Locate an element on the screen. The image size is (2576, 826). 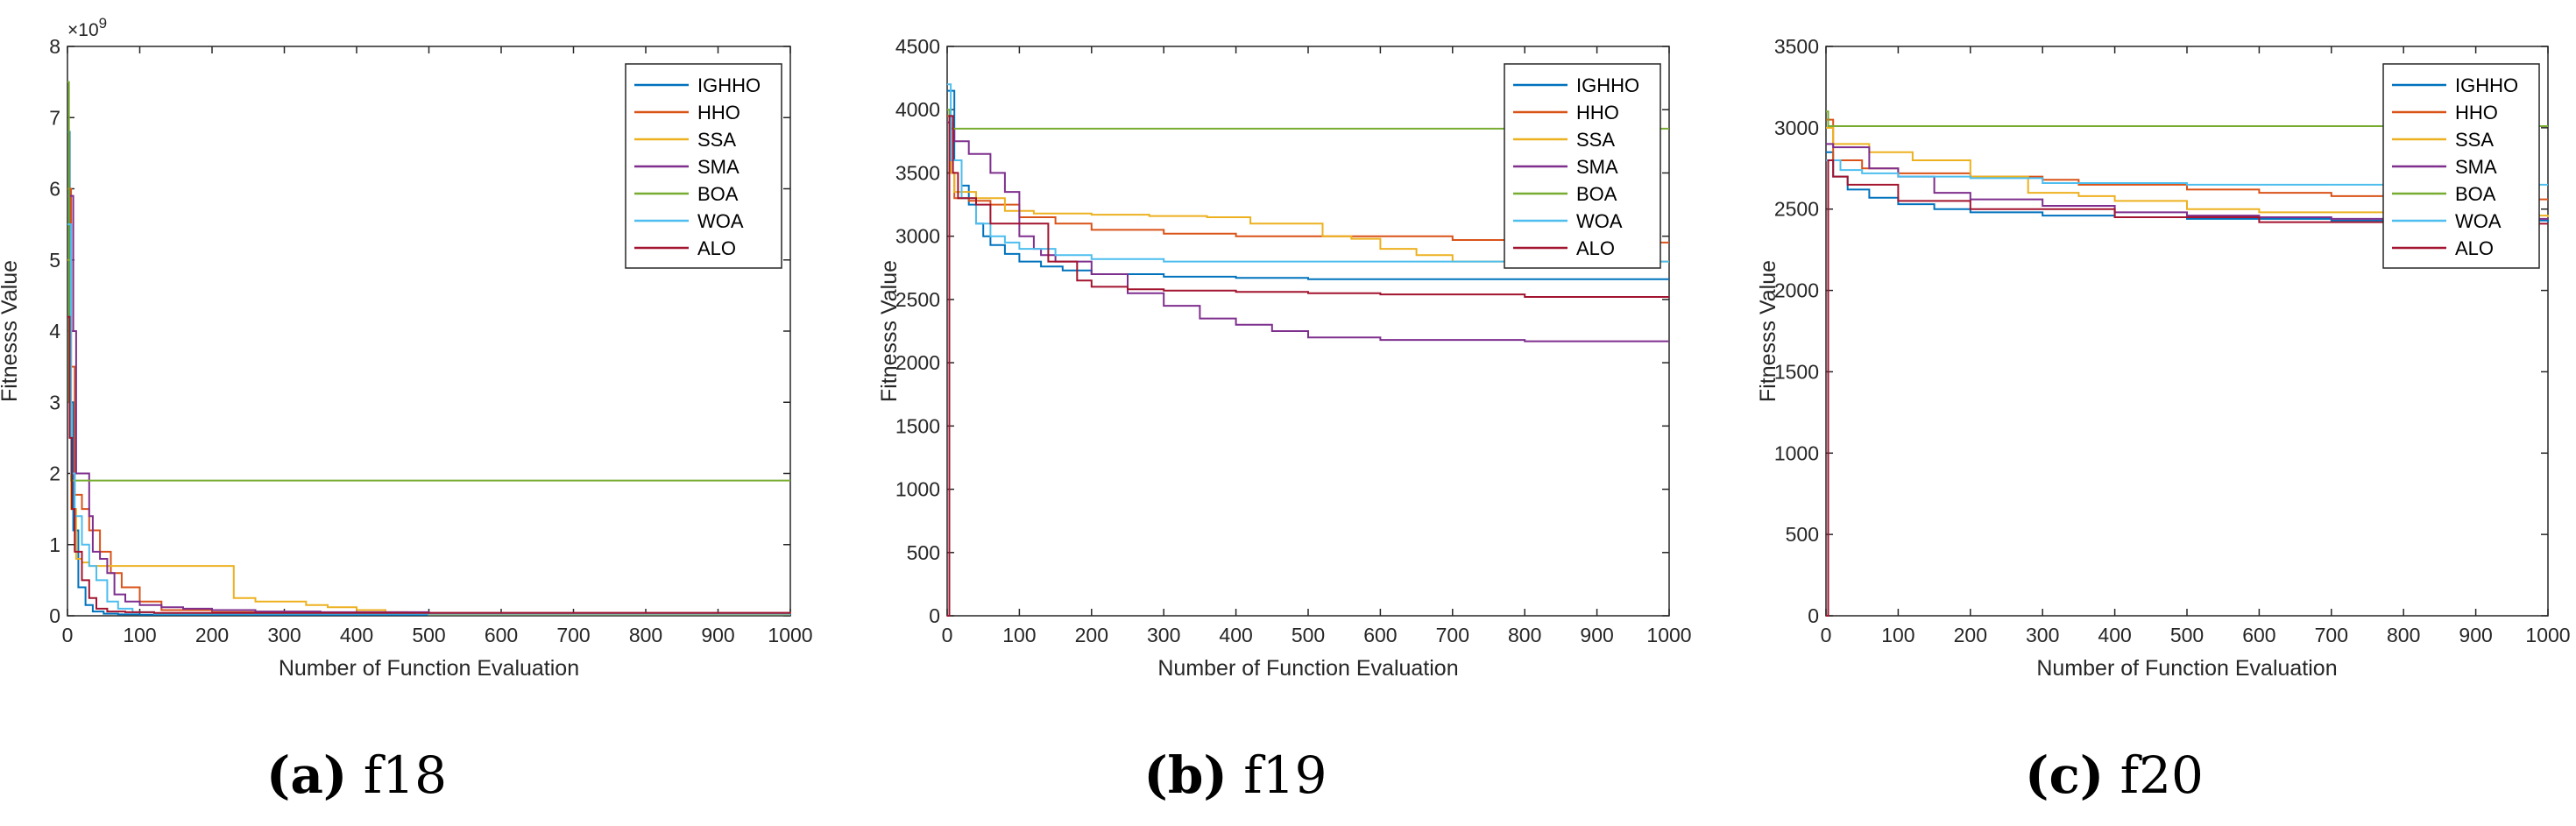
panel-caption-function: f19 is located at coordinates (1277, 775).